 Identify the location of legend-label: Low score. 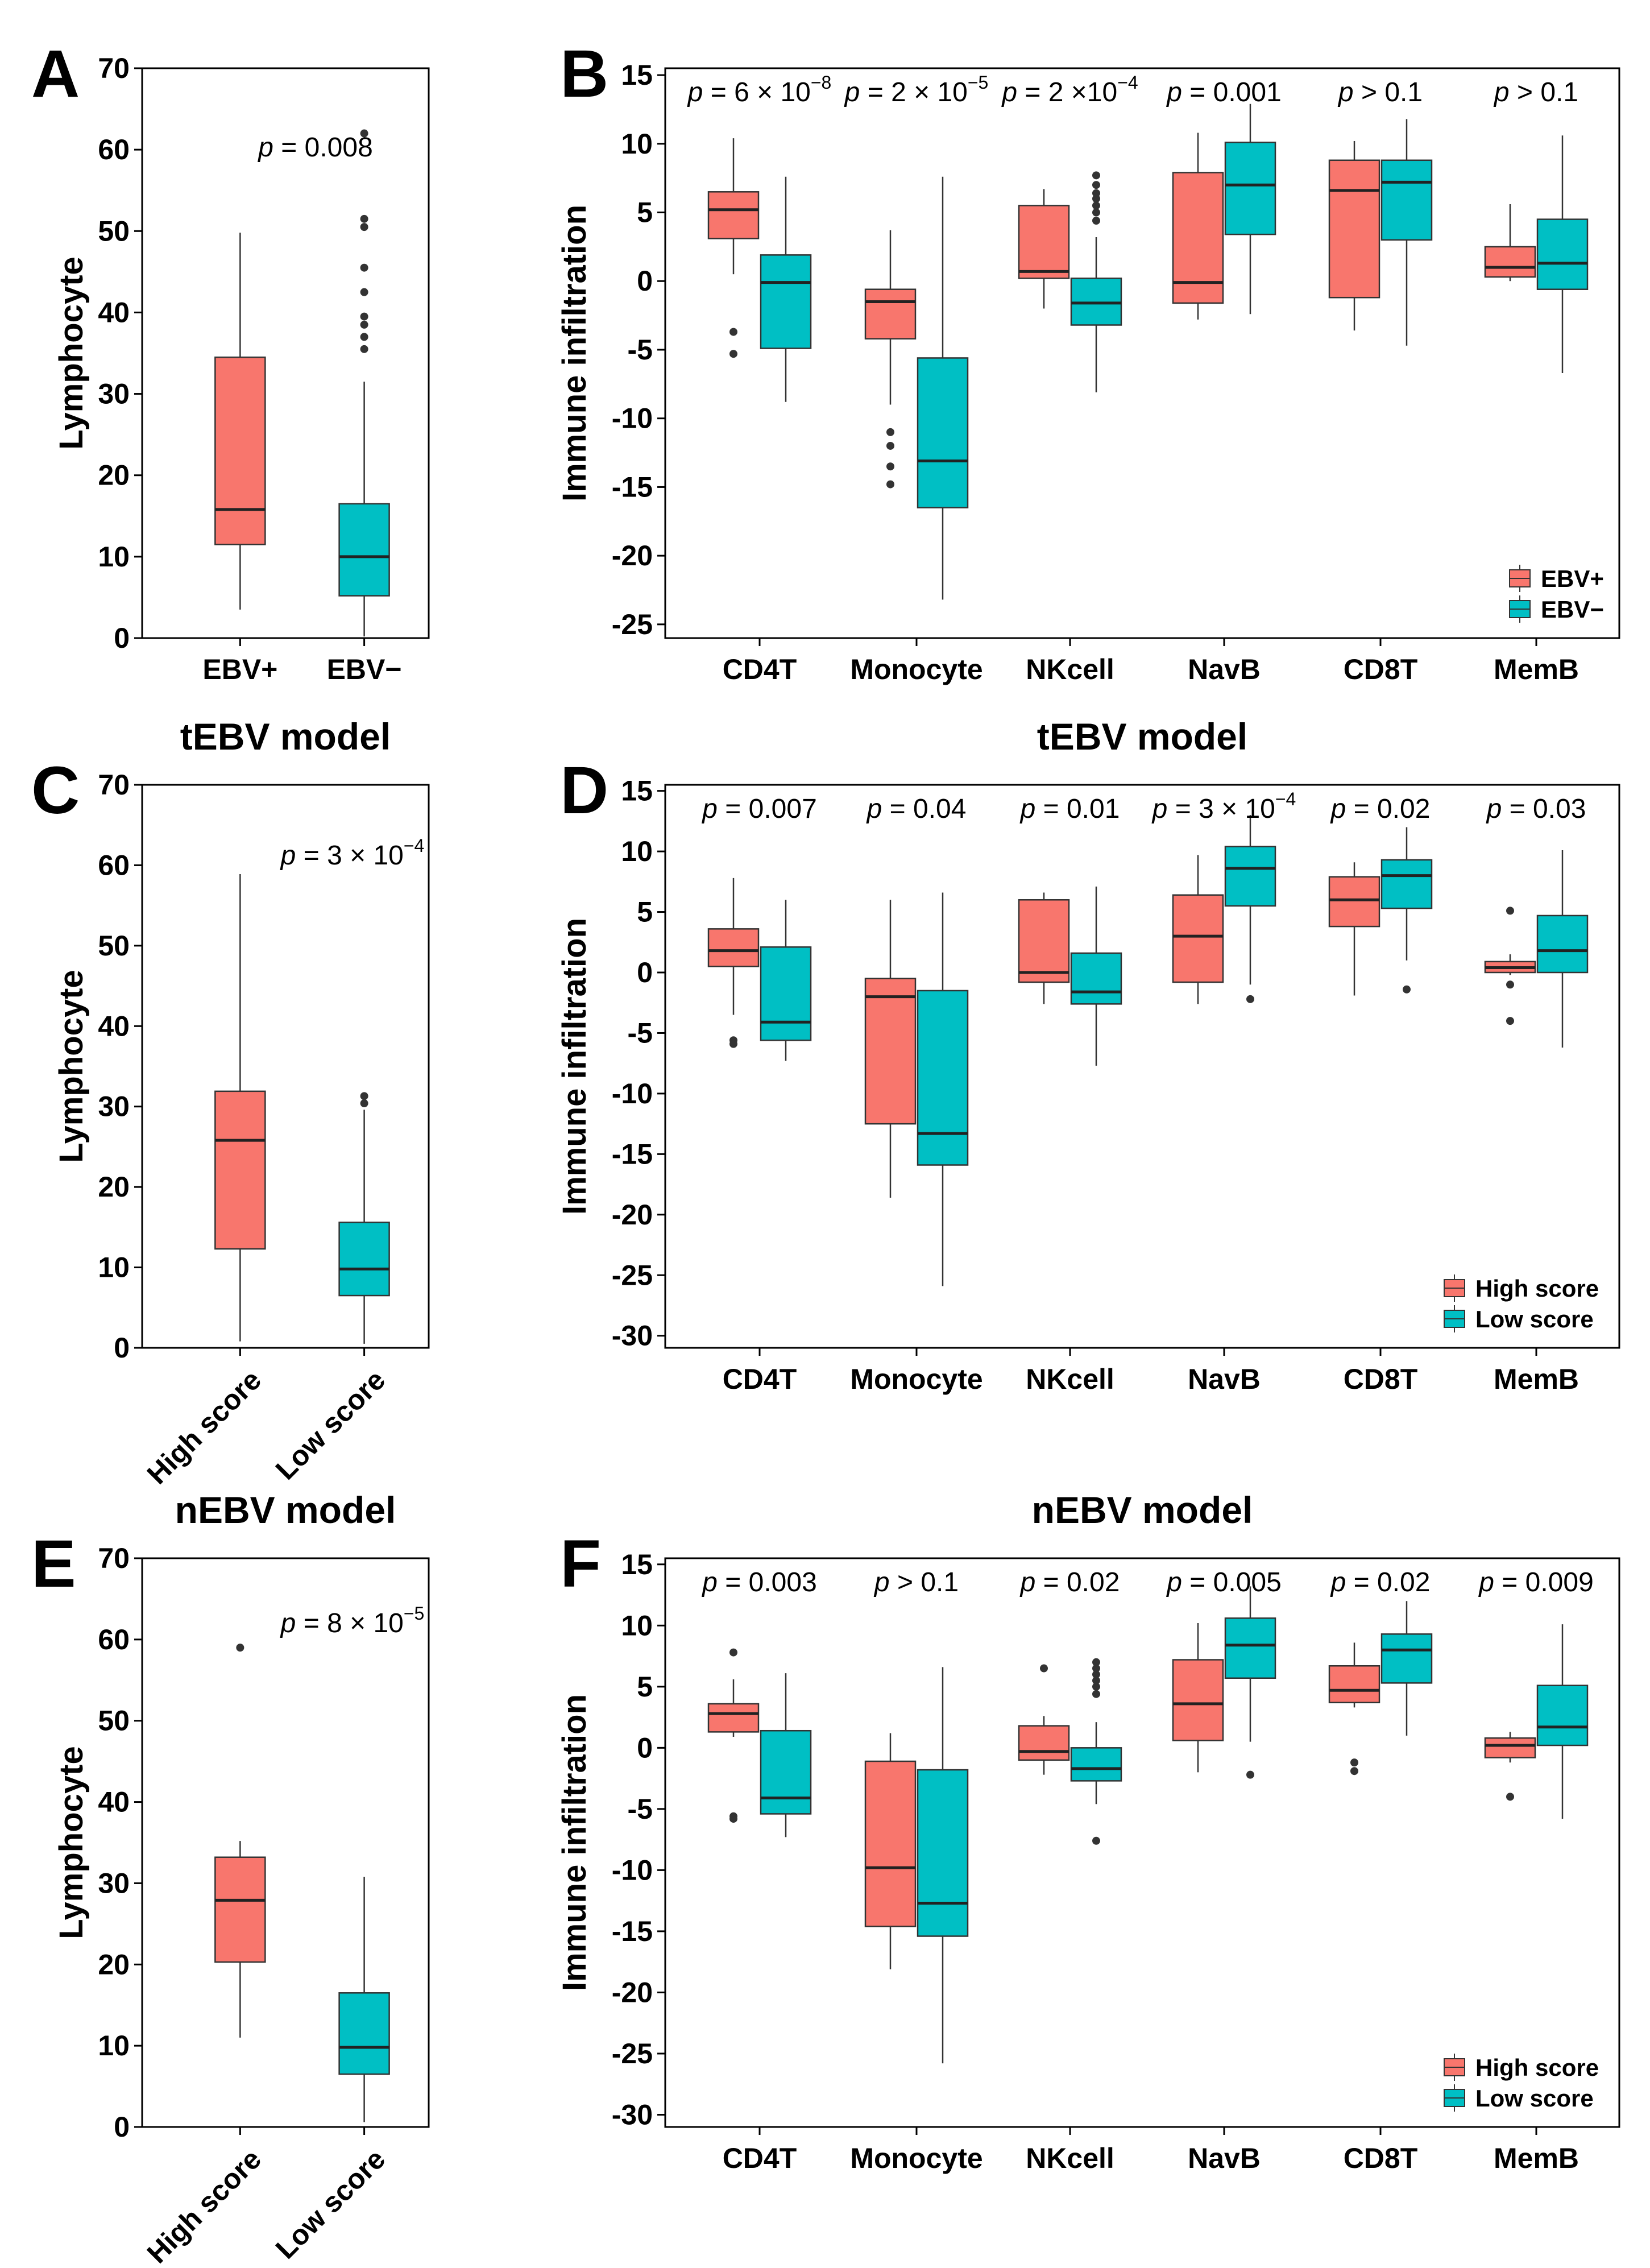
(1534, 1319).